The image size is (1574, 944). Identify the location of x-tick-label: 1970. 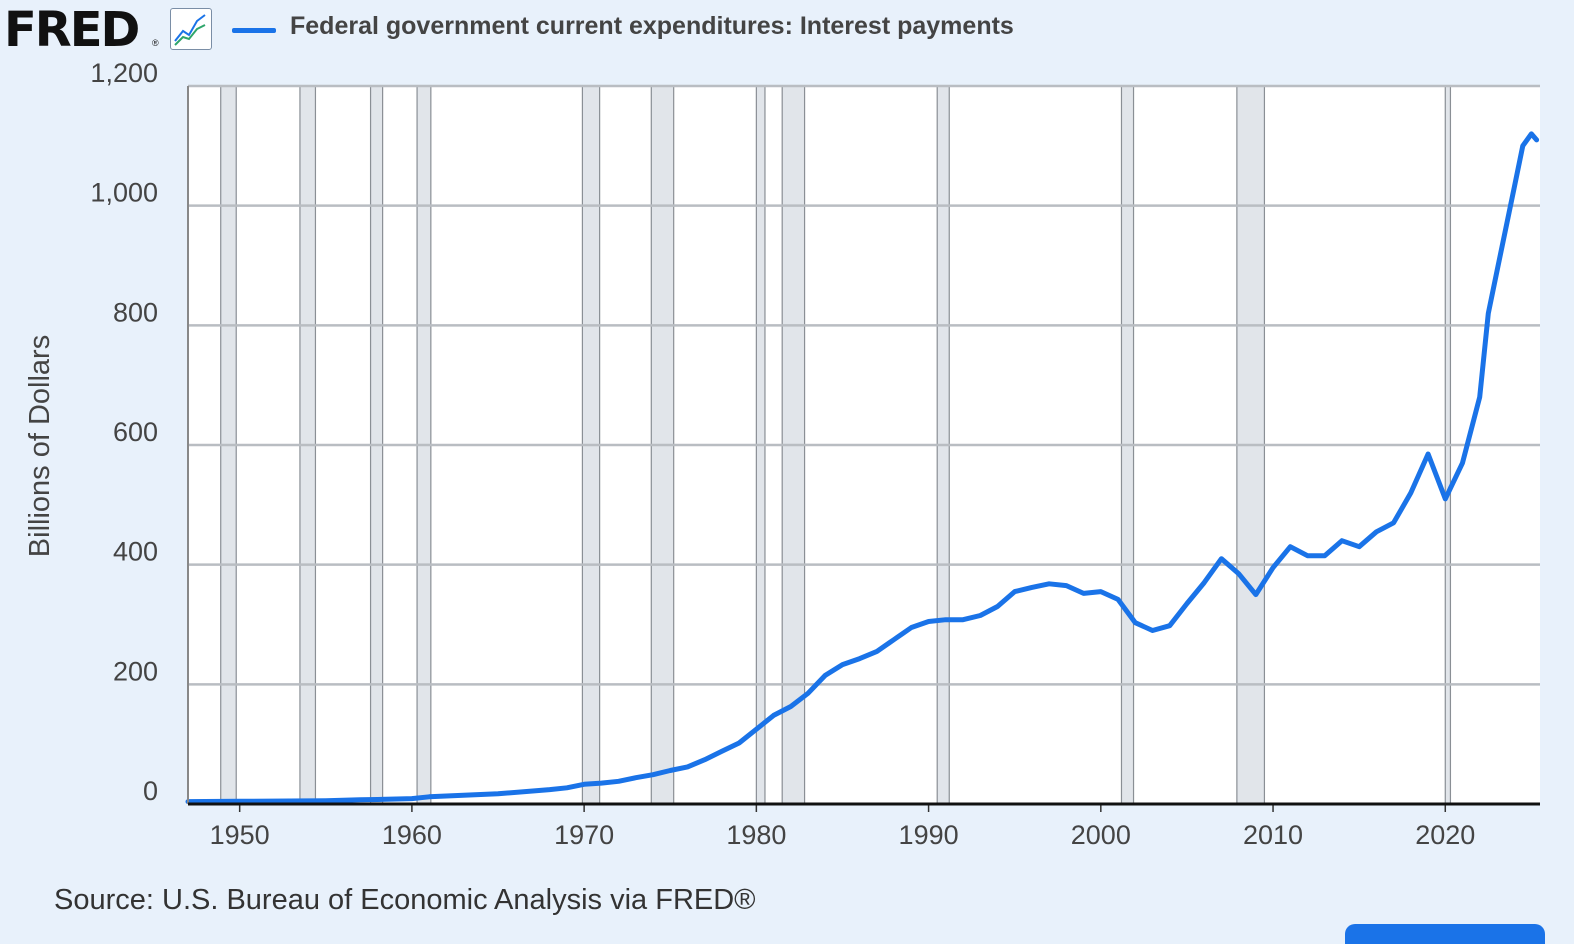
(584, 835).